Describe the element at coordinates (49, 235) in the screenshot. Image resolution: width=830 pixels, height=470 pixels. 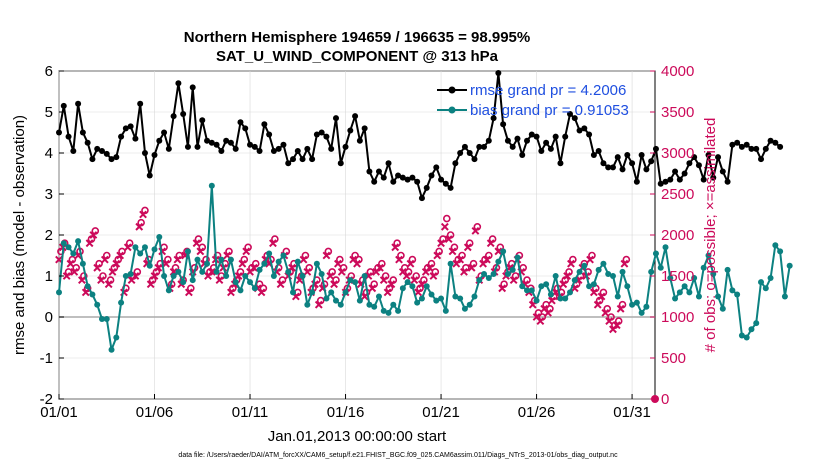
I see `y-tick-left-label: 2` at that location.